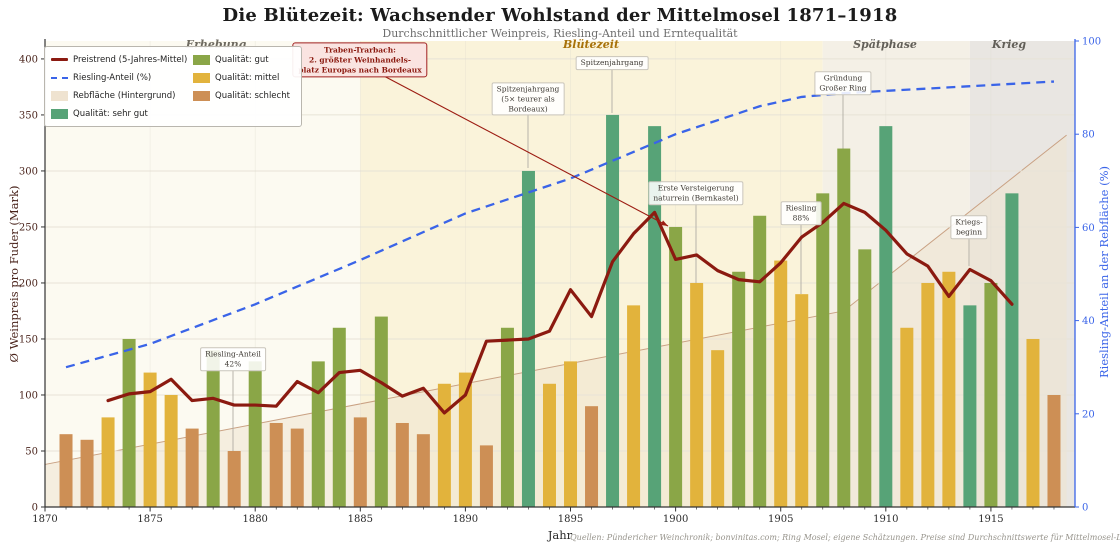 This screenshot has height=551, width=1120. Describe the element at coordinates (823, 350) in the screenshot. I see `bar-1907` at that location.